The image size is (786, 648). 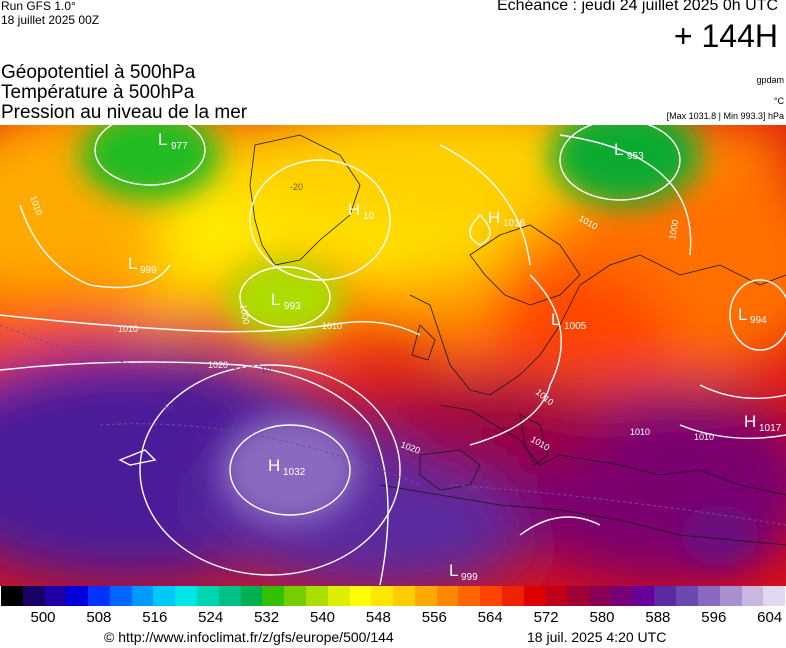 What do you see at coordinates (770, 617) in the screenshot?
I see `colorbar-tick-label: 604` at bounding box center [770, 617].